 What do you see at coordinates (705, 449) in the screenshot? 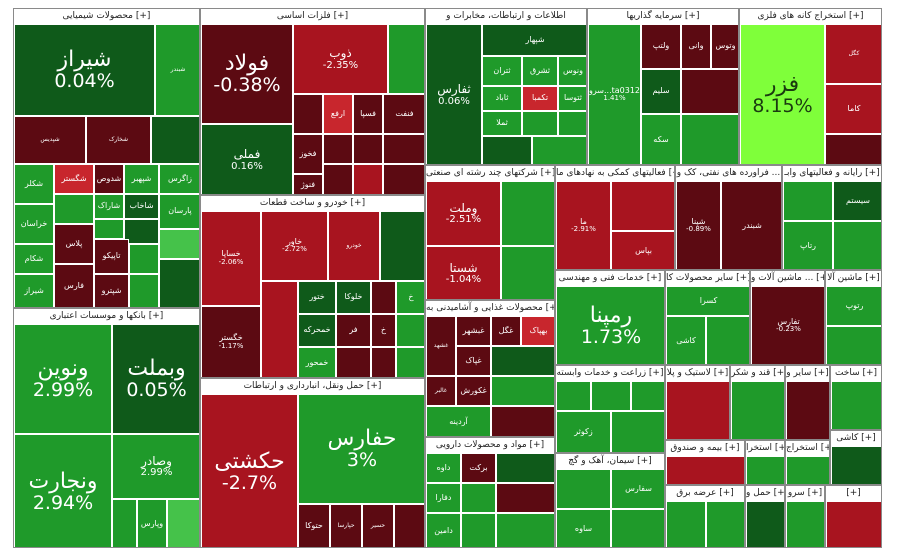
I see `sector-header: بیمه و صندوق [+]` at bounding box center [705, 449].